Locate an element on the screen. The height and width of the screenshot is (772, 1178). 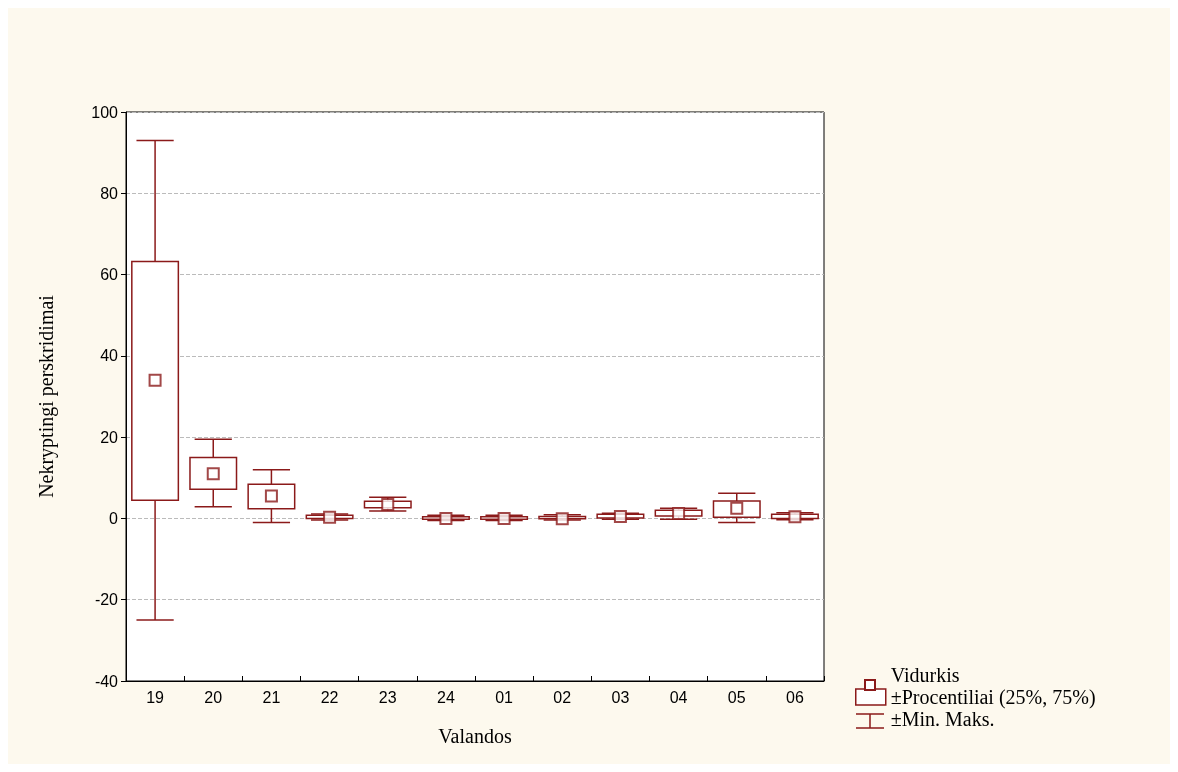
x-tick-label: 23 is located at coordinates (387, 697).